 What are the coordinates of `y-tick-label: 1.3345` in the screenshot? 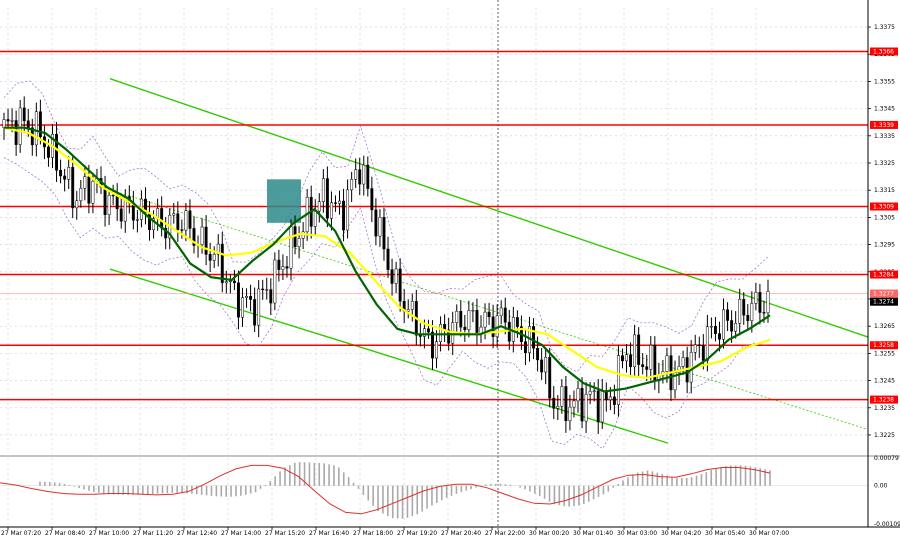 It's located at (884, 109).